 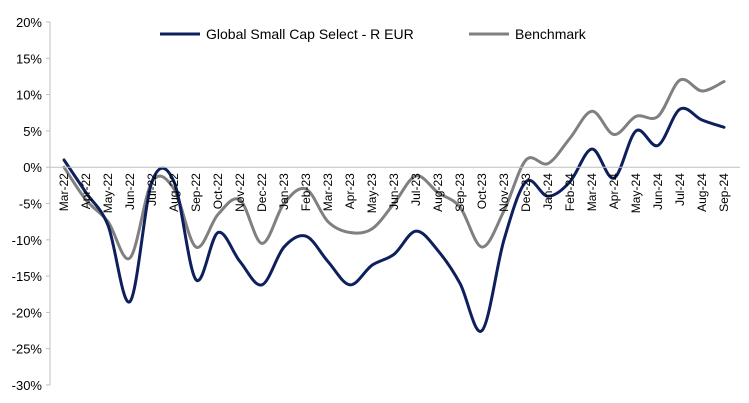 What do you see at coordinates (27, 312) in the screenshot?
I see `y-tick-label: -20%` at bounding box center [27, 312].